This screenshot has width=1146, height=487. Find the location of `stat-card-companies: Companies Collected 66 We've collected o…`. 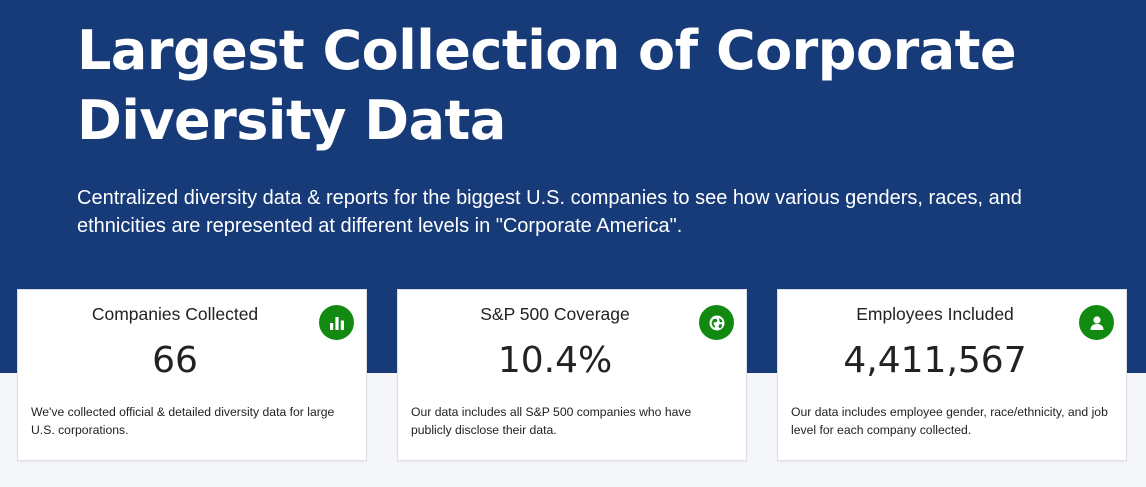

stat-card-companies: Companies Collected 66 We've collected o… is located at coordinates (192, 375).